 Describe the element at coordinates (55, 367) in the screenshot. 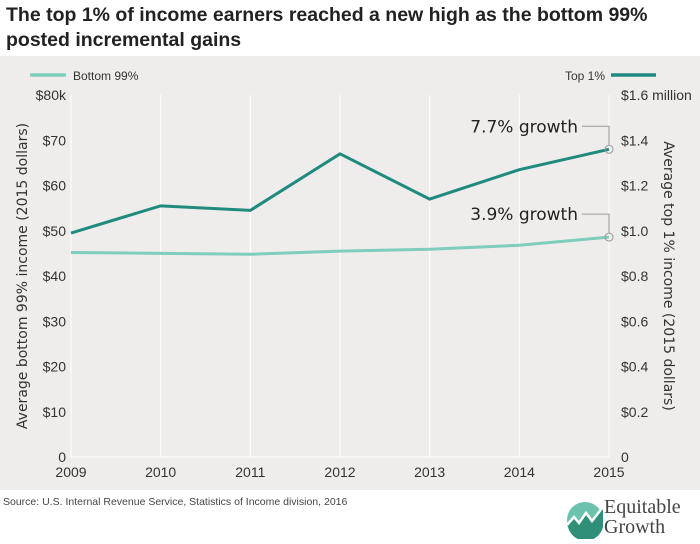

I see `y-tick-left: $20` at that location.